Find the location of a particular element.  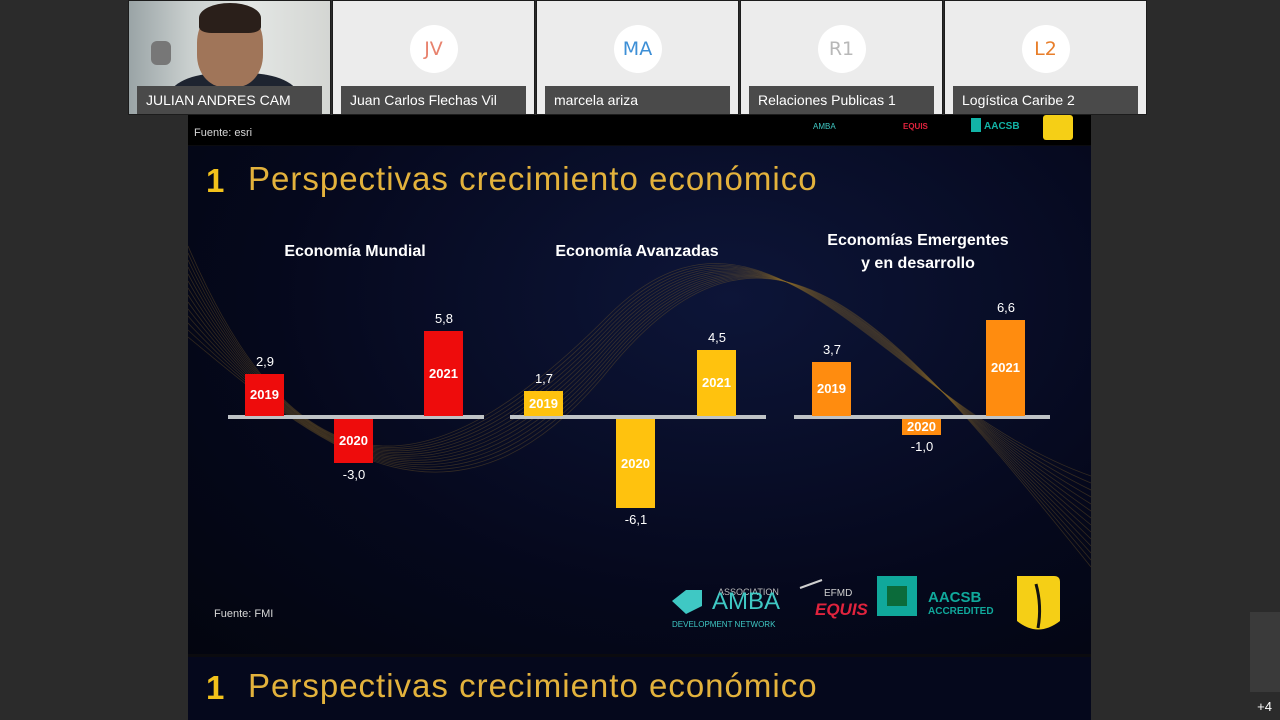

university-shield-feather-icon is located at coordinates (1038, 606).